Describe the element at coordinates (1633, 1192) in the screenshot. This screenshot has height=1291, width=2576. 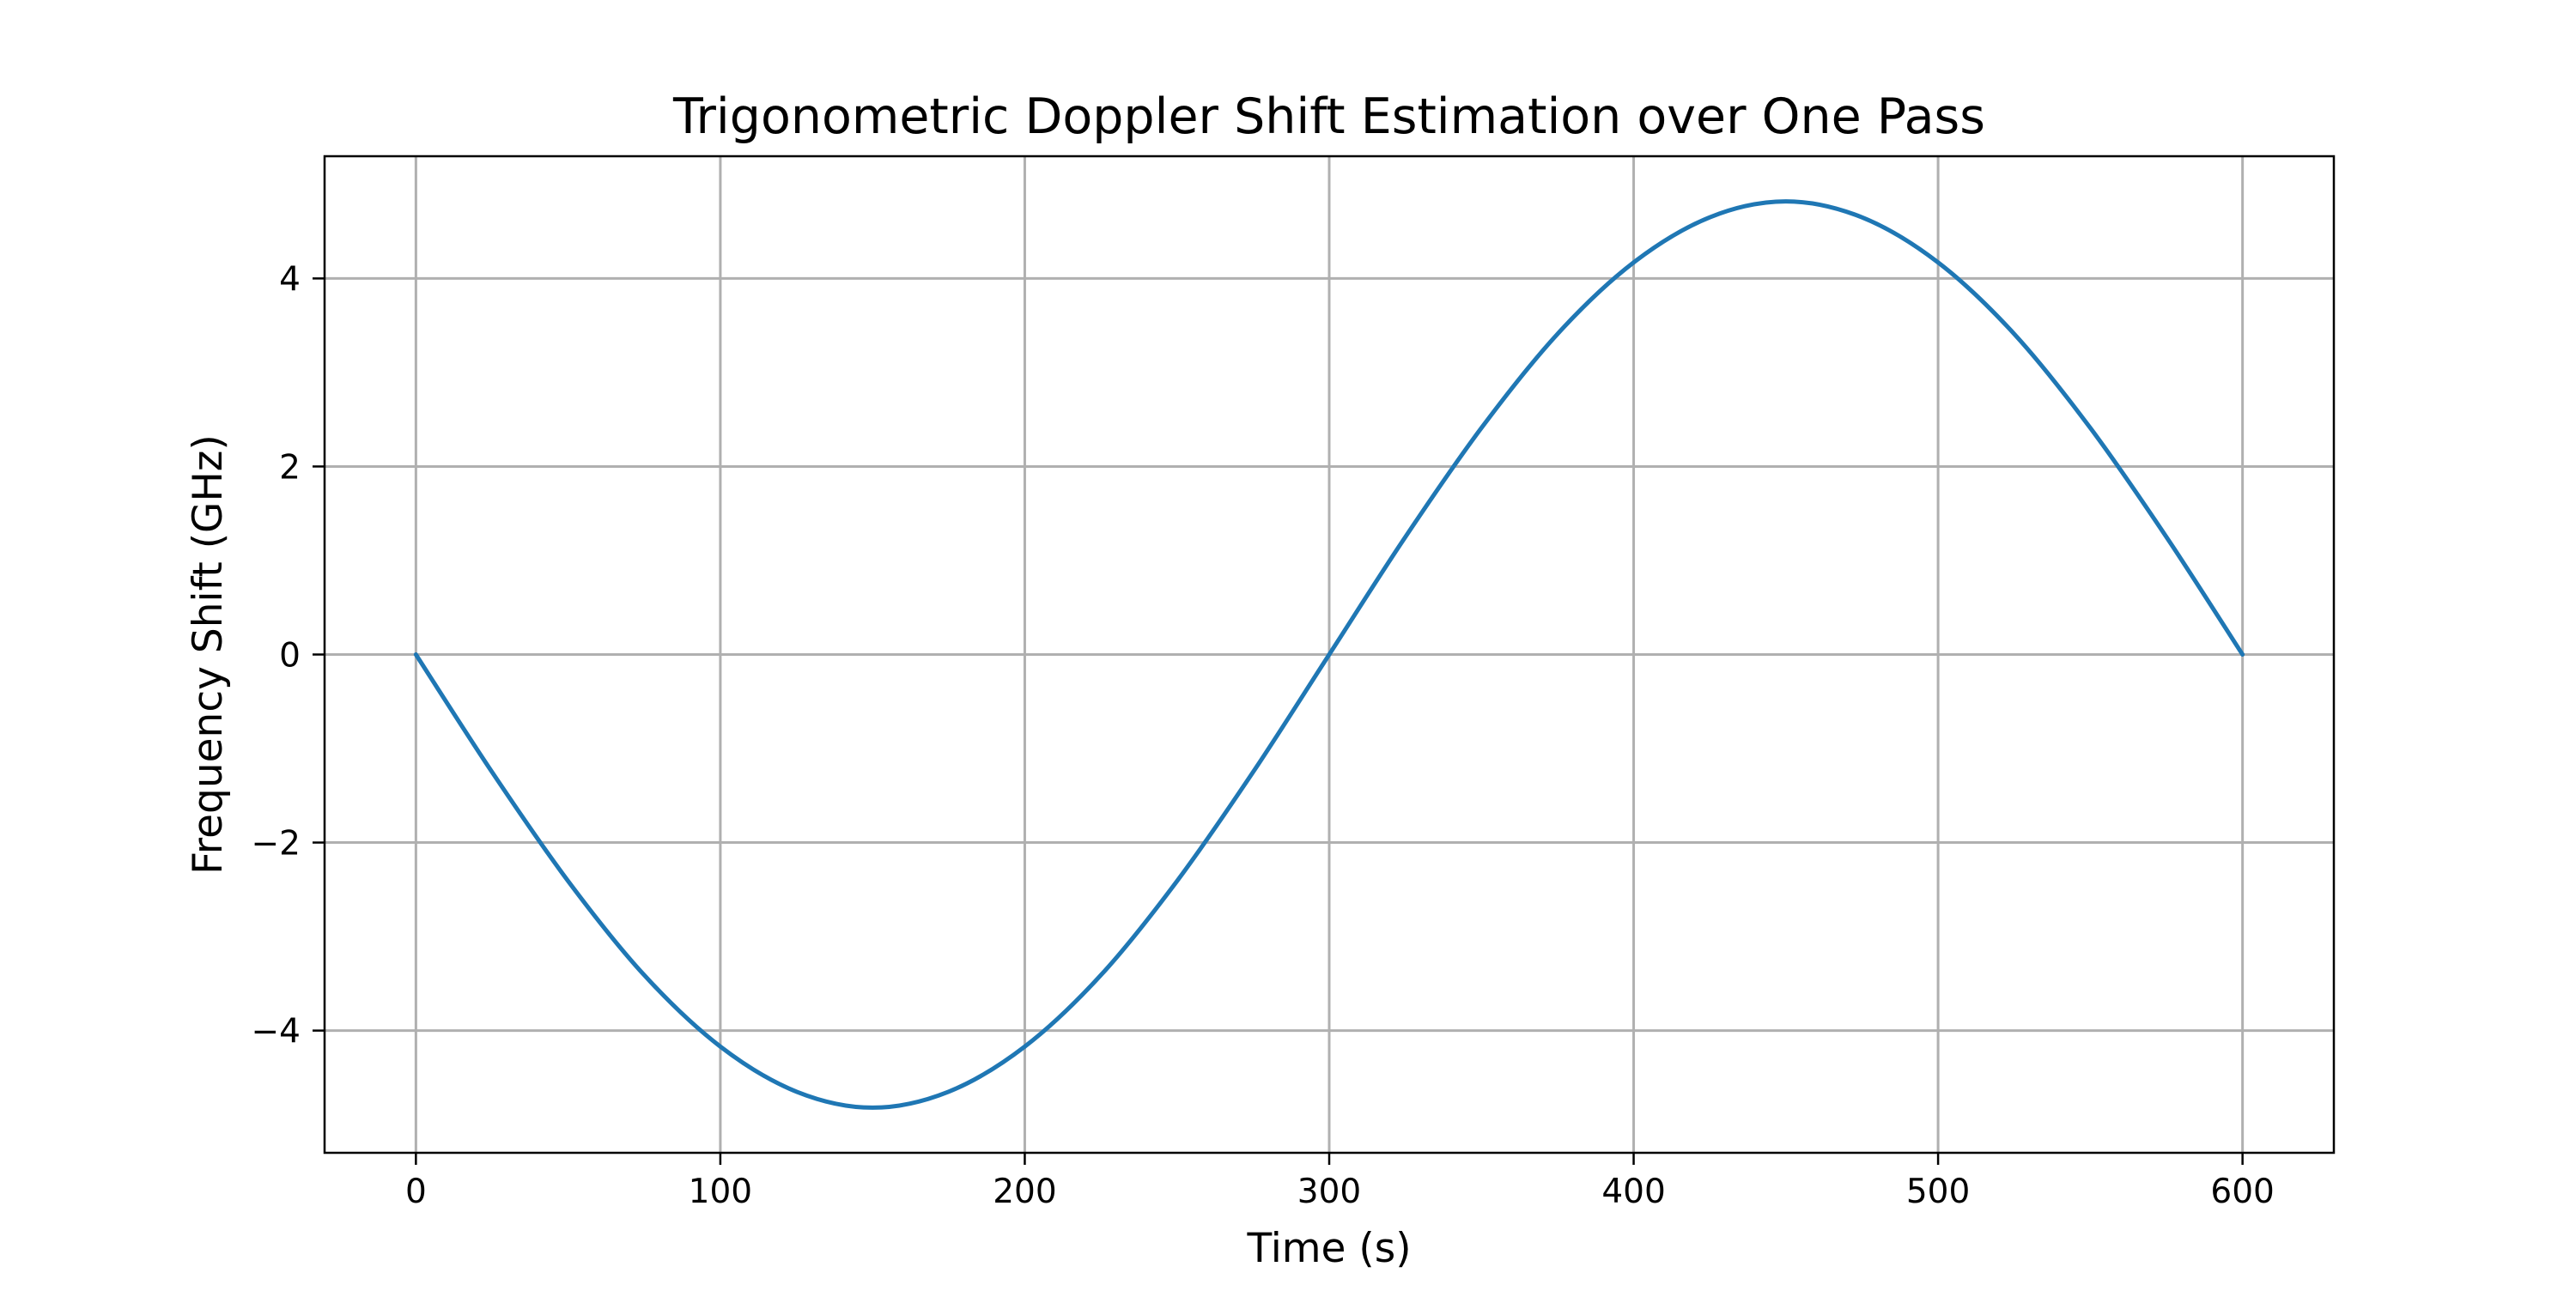
I see `x-tick-label: 400` at that location.